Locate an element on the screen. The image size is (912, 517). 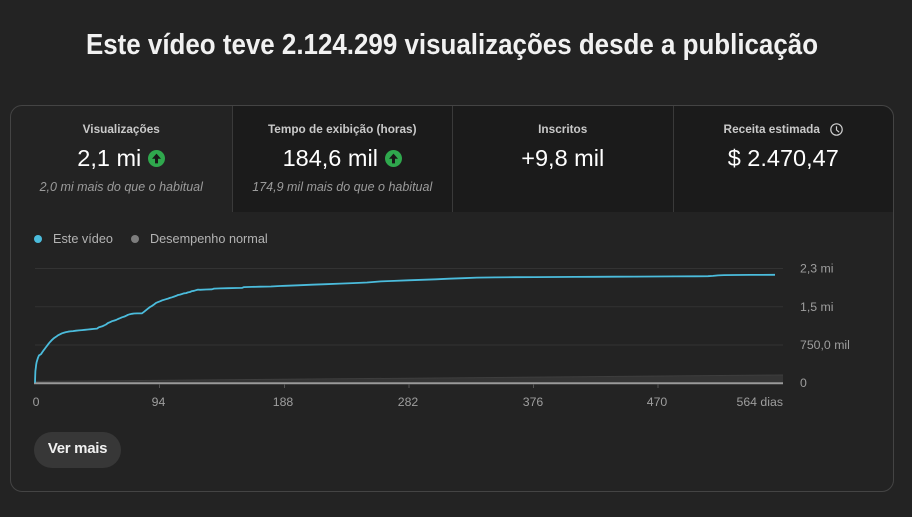
svg-text: 188 is located at coordinates (283, 402).